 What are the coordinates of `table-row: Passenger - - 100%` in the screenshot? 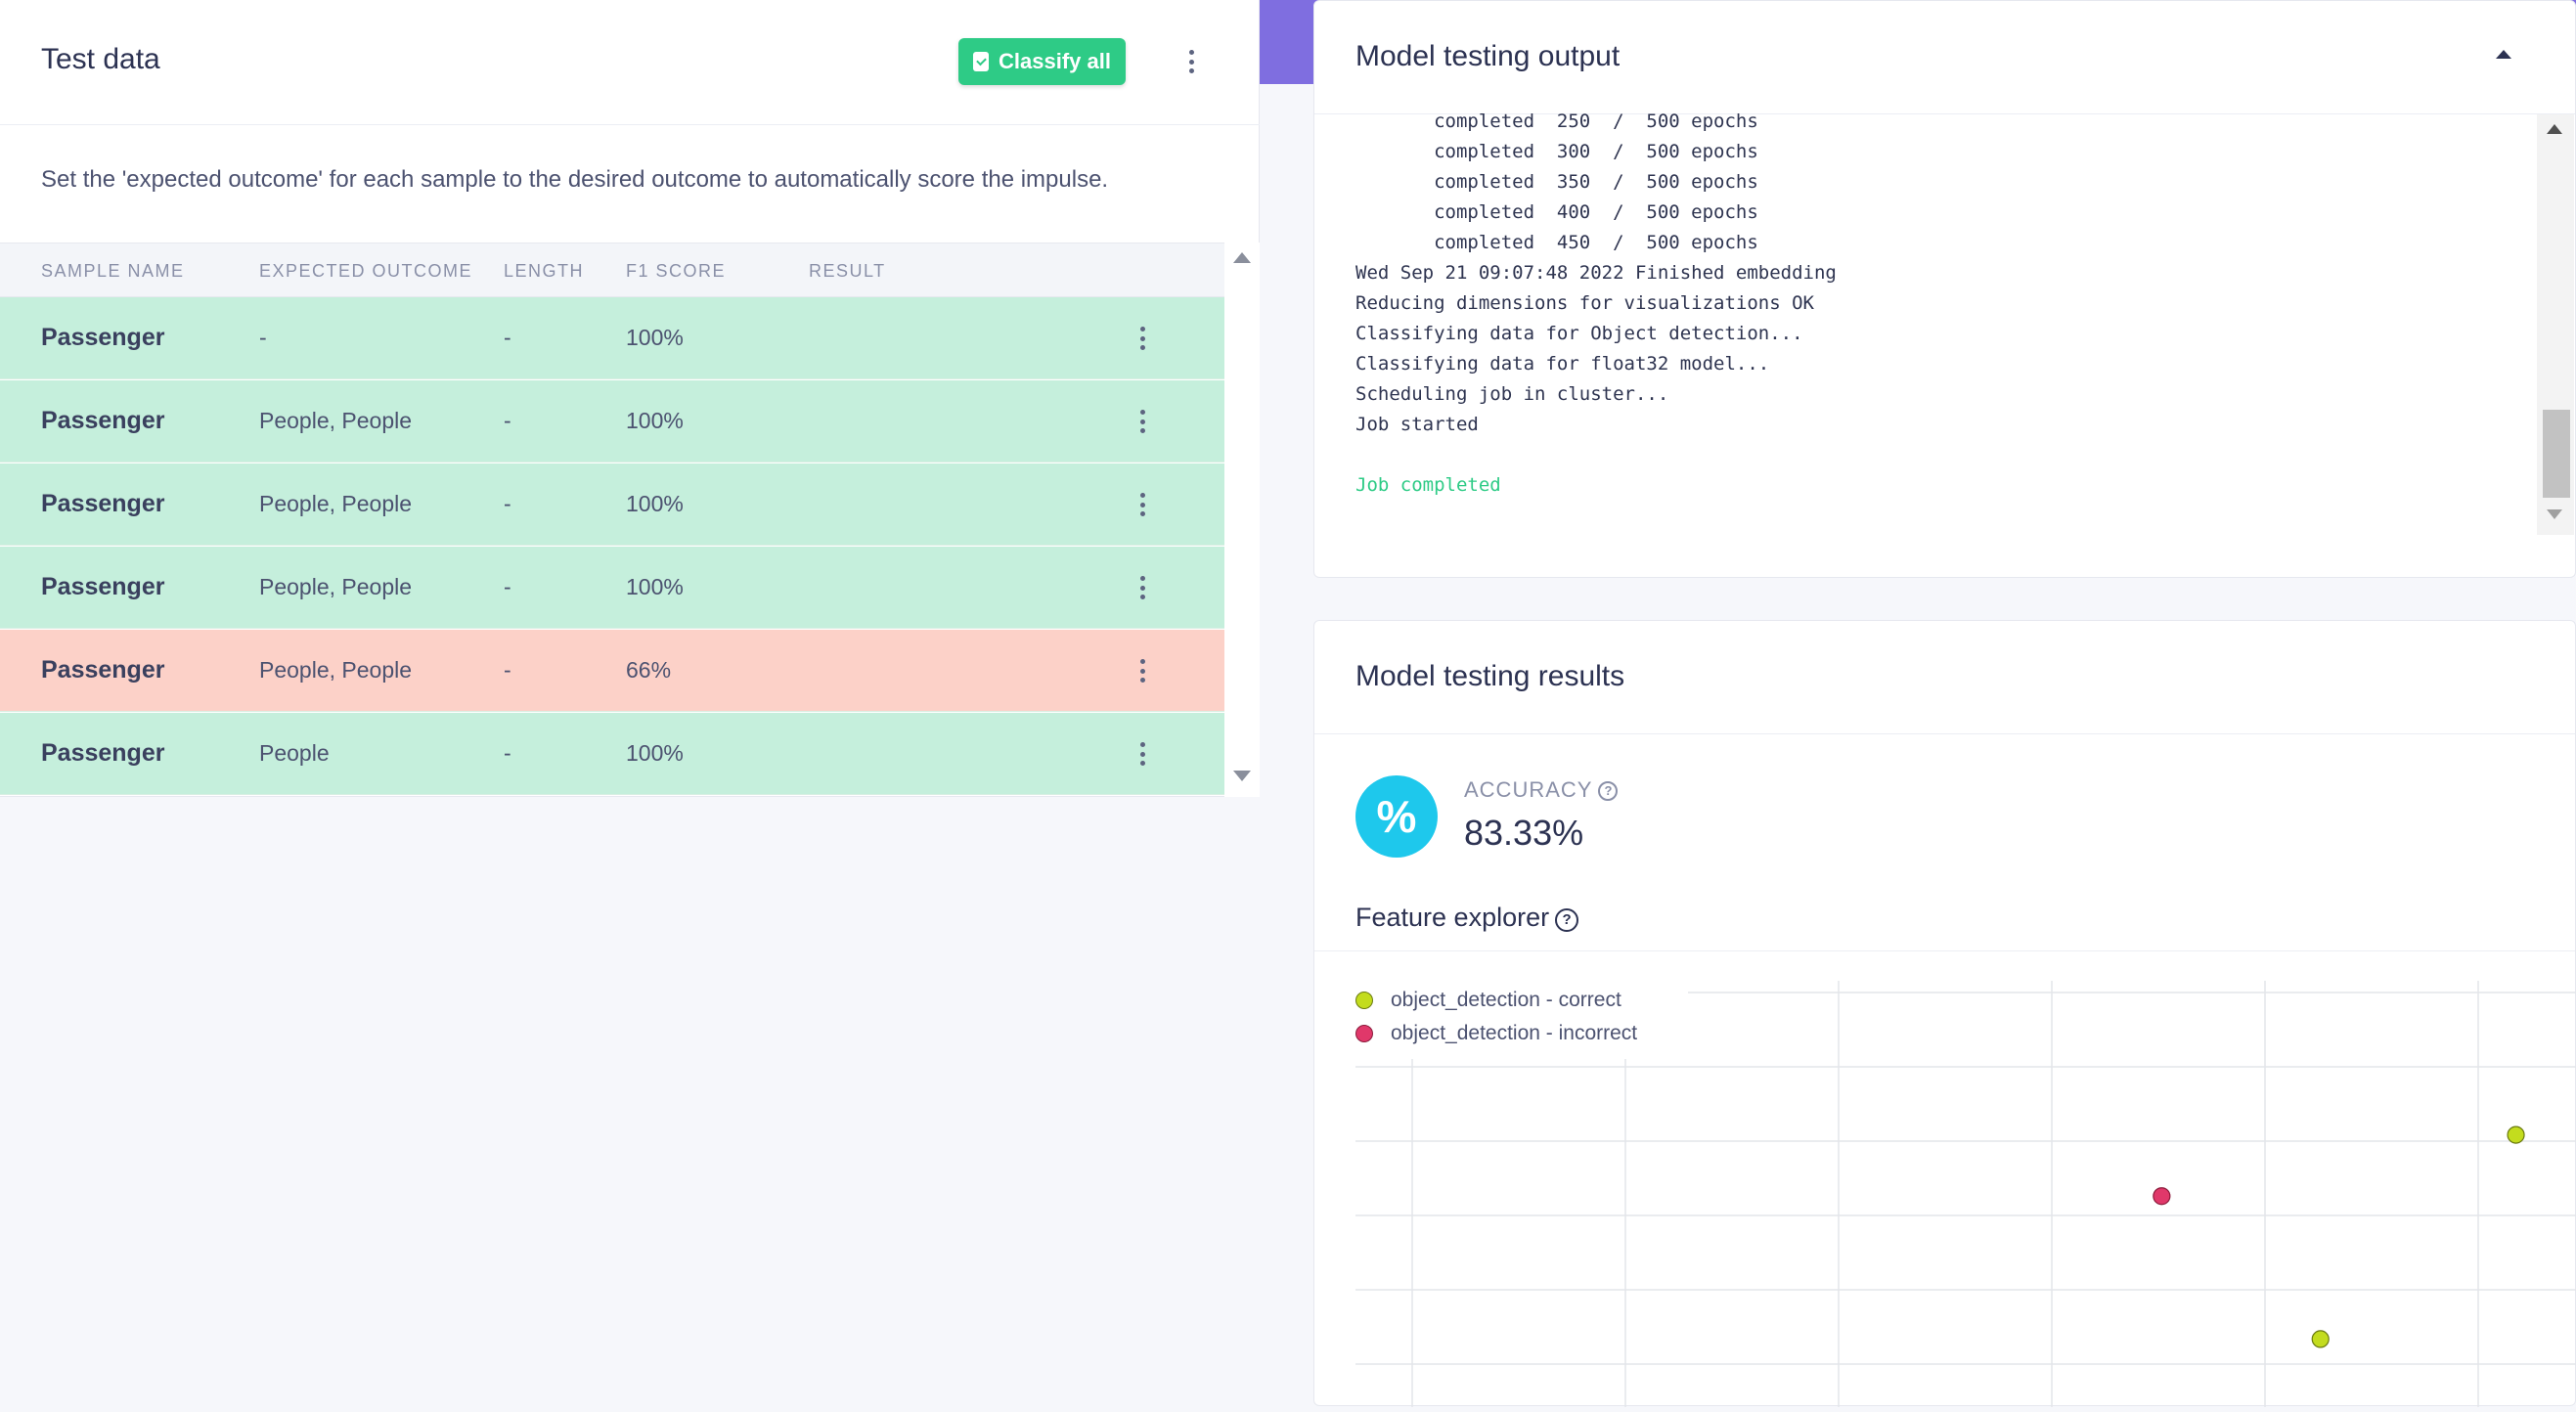 It's located at (612, 338).